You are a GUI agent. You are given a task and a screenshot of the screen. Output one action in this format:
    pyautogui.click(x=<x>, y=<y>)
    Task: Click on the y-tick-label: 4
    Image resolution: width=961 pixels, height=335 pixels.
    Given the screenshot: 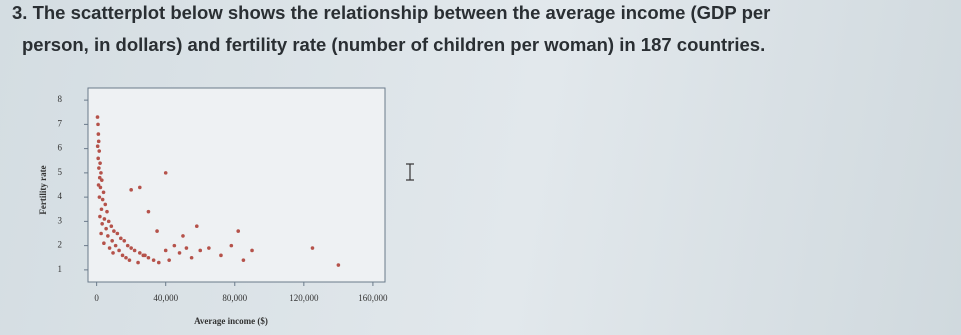 What is the action you would take?
    pyautogui.click(x=60, y=196)
    